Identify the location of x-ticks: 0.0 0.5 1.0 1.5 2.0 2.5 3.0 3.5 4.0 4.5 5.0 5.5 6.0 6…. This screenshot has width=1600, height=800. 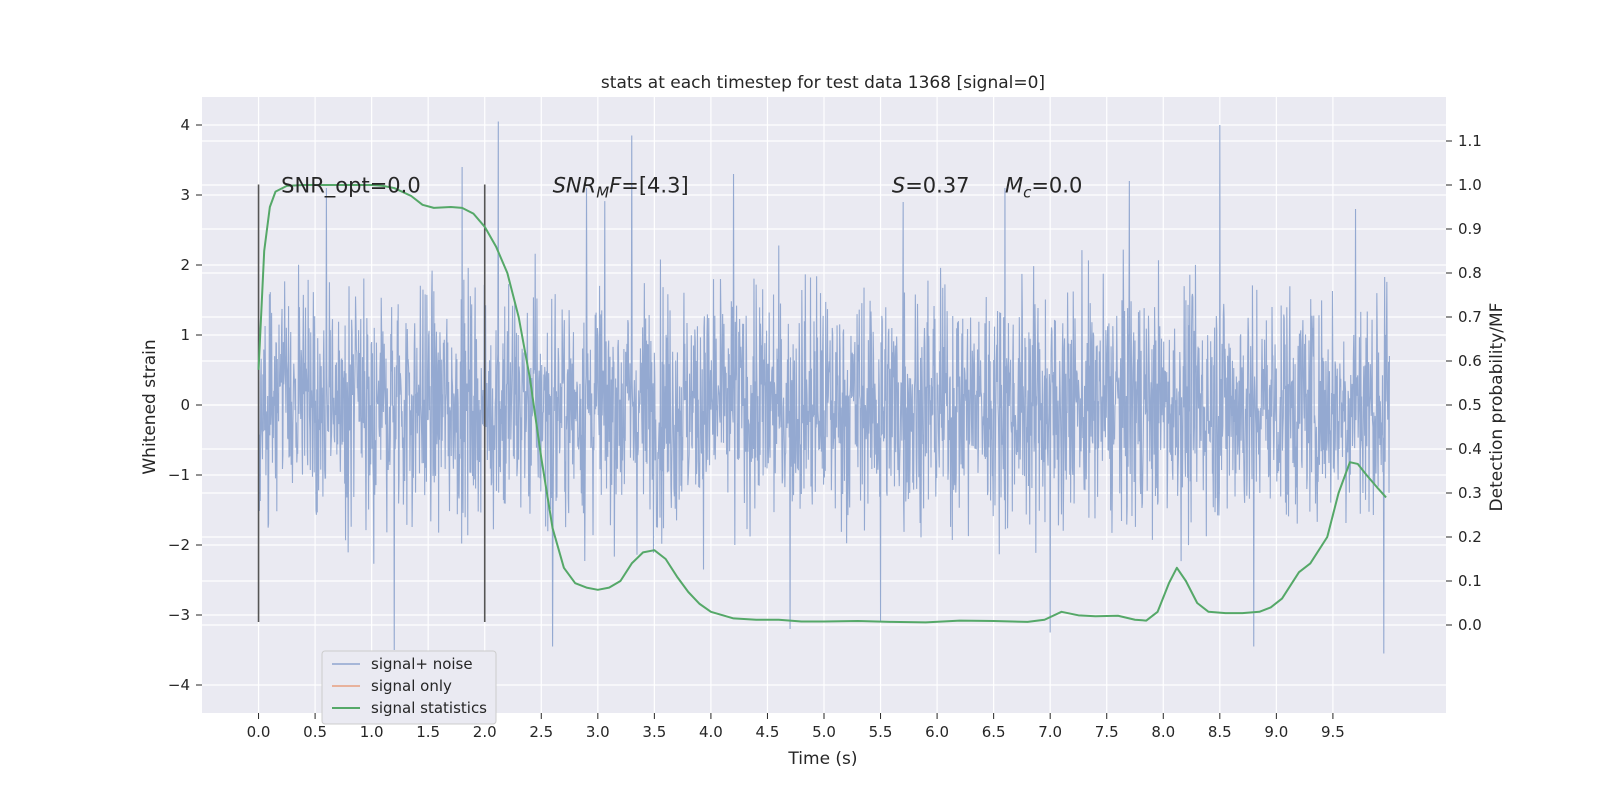
(796, 727).